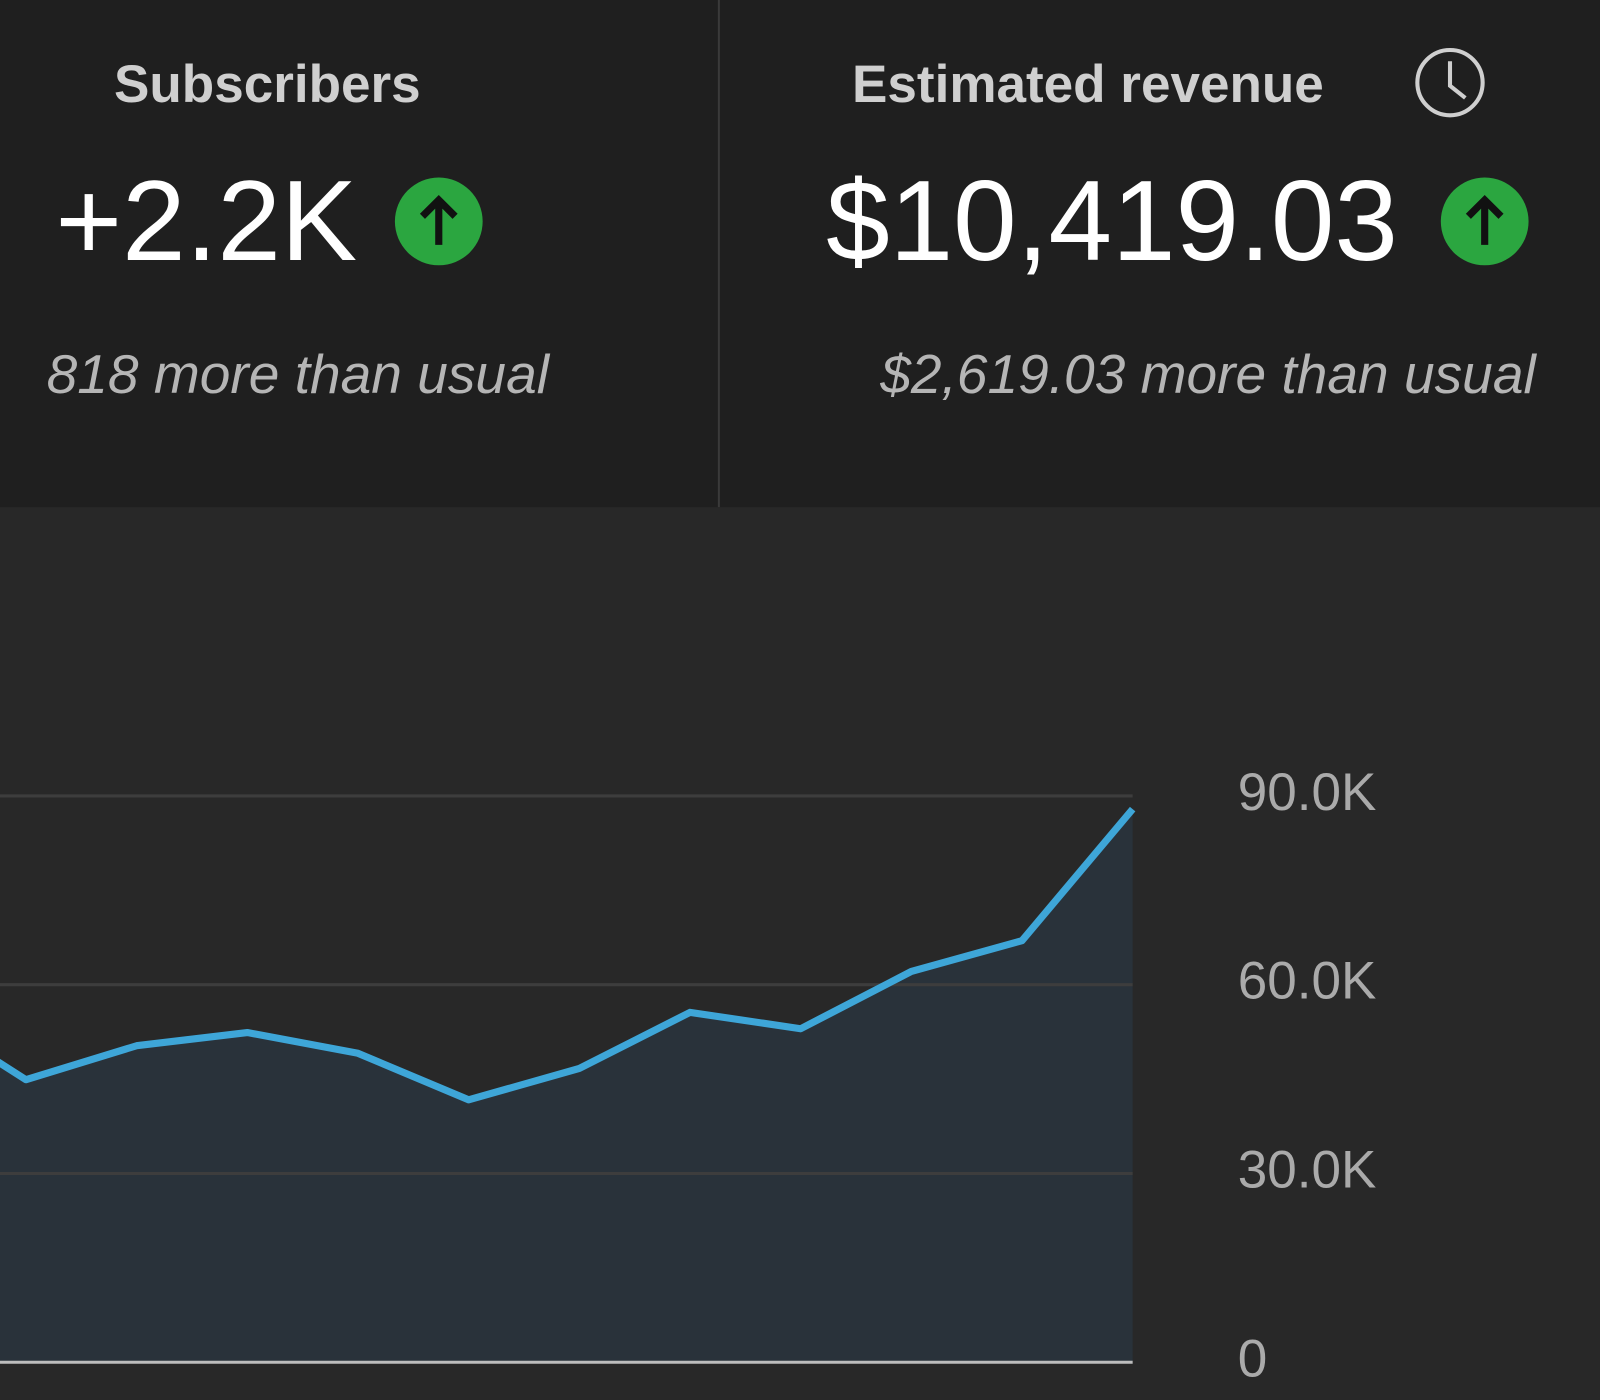 This screenshot has width=1600, height=1400. What do you see at coordinates (1307, 792) in the screenshot?
I see `y-tick-label: 90.0K` at bounding box center [1307, 792].